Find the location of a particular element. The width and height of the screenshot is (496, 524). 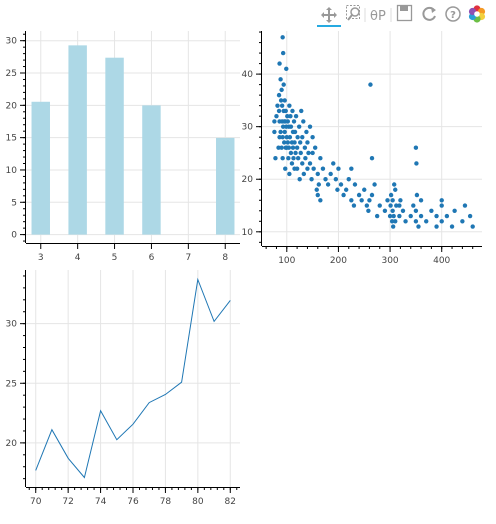

reset-icon is located at coordinates (429, 13).